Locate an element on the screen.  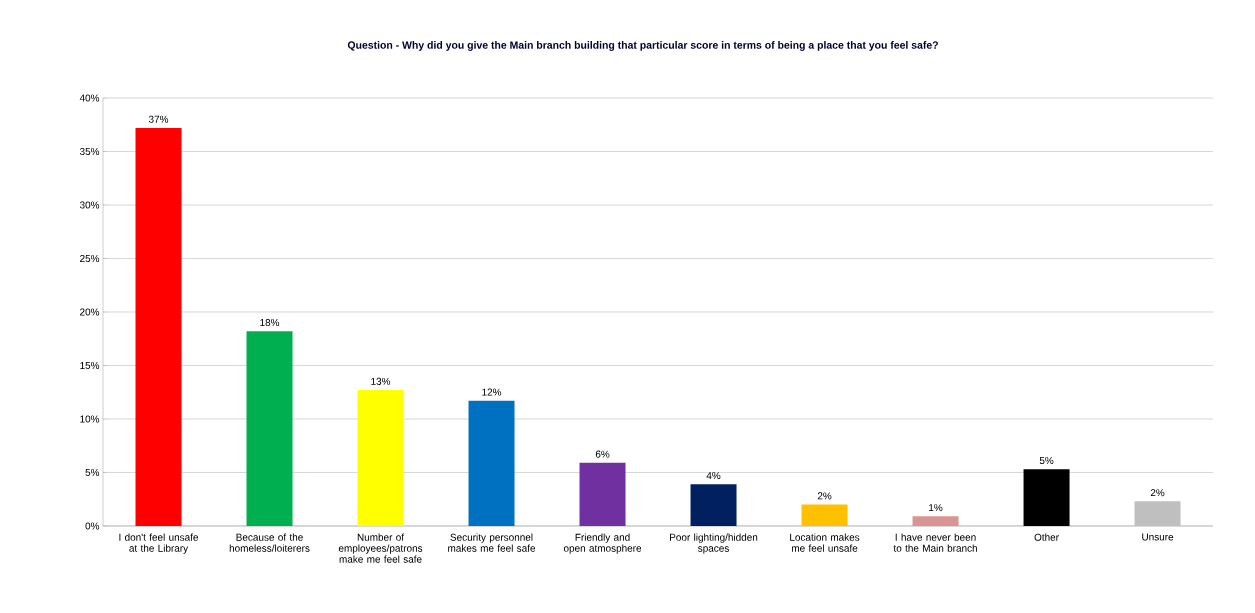
x-tick-label: Number of employees/patrons make me feel safe is located at coordinates (380, 548).